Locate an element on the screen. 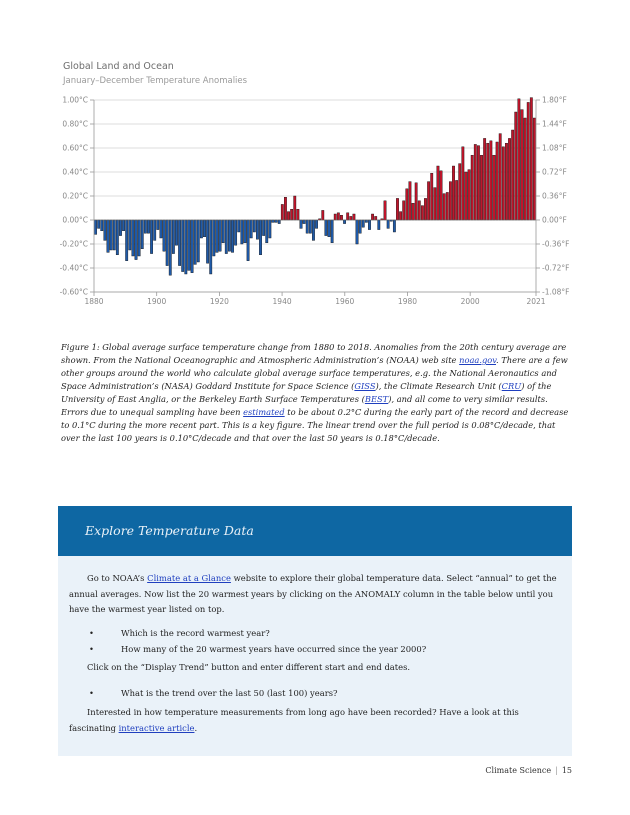 This screenshot has height=815, width=630. chart-title: Global Land and Ocean is located at coordinates (118, 66).